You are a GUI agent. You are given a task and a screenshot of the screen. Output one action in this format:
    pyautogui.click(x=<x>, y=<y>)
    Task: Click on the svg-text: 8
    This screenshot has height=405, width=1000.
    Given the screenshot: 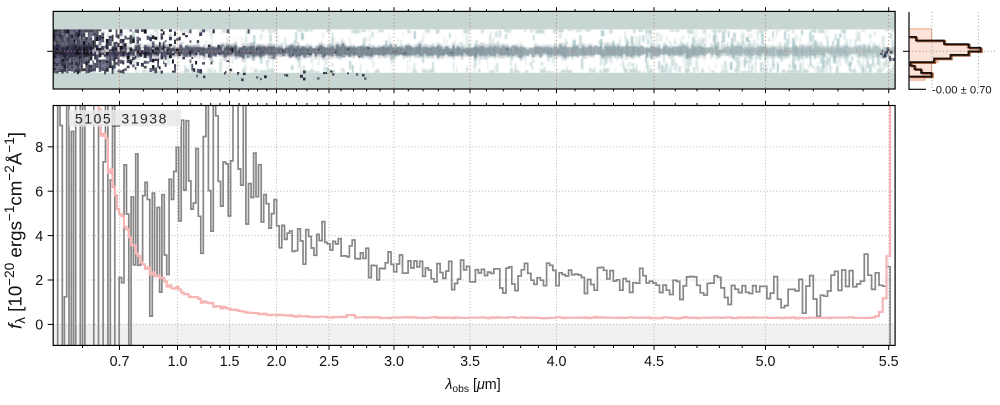 What is the action you would take?
    pyautogui.click(x=39, y=148)
    